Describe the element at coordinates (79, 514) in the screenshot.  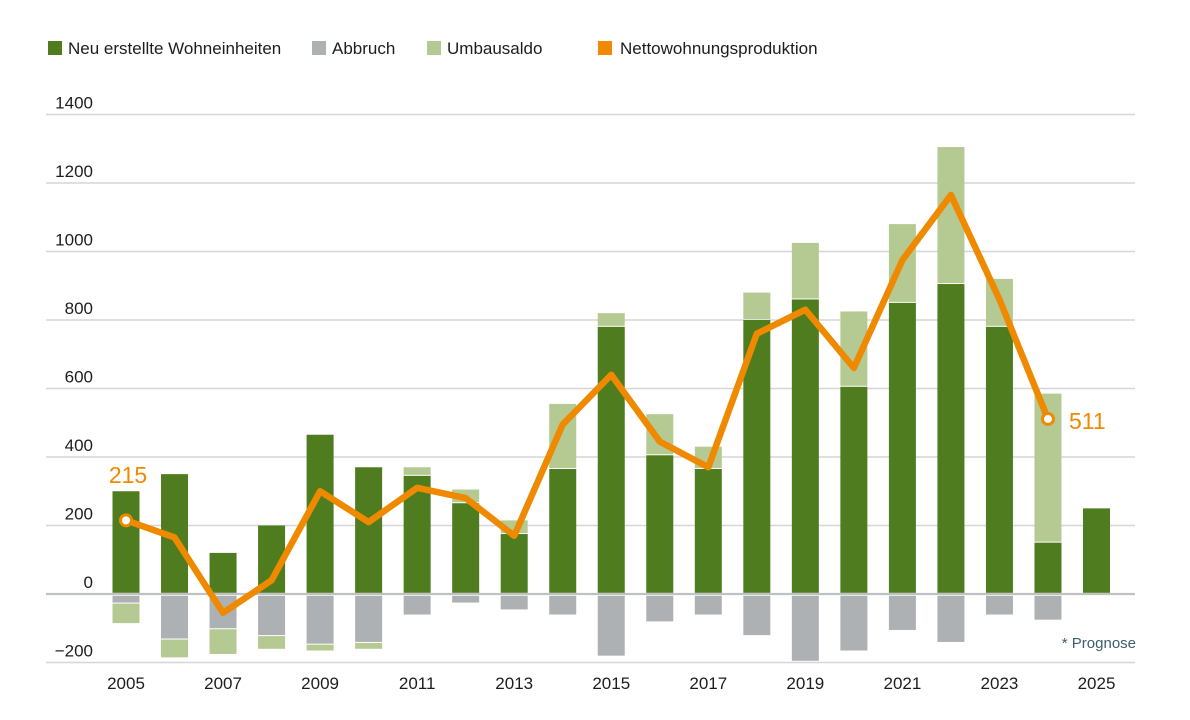
I see `y-tick-label: 200` at that location.